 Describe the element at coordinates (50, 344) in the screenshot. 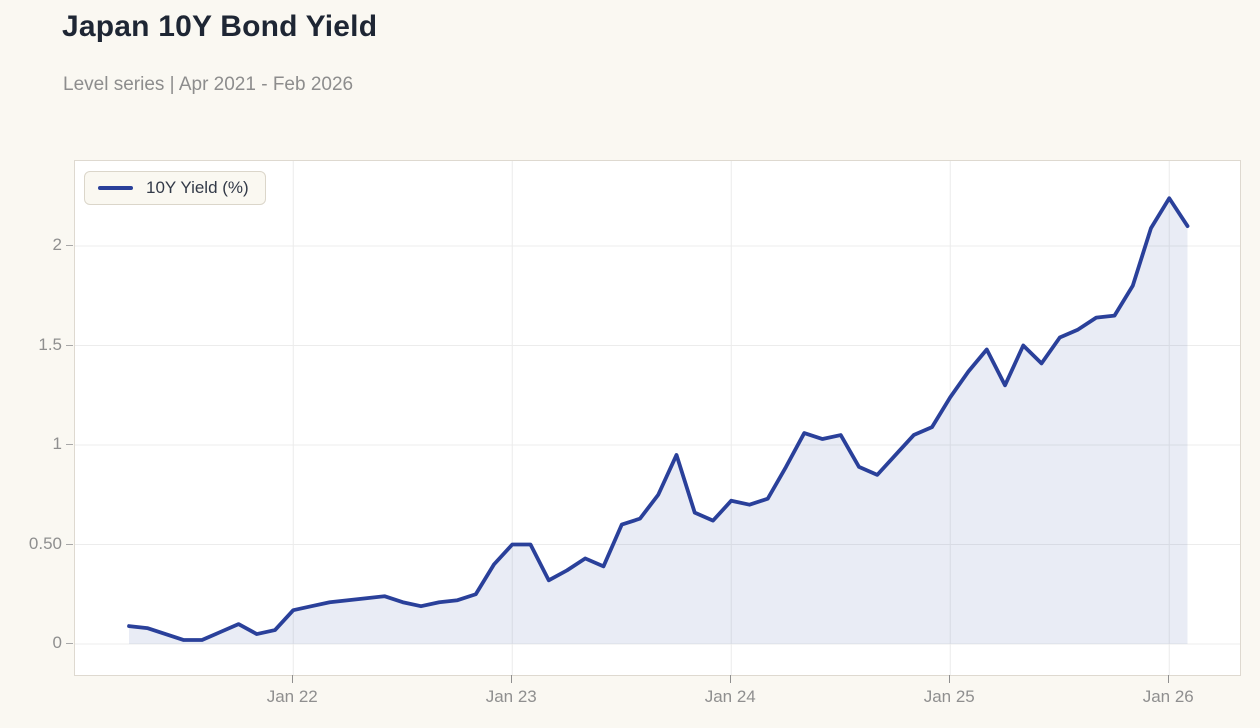

I see `y-tick-label: 1.5` at that location.